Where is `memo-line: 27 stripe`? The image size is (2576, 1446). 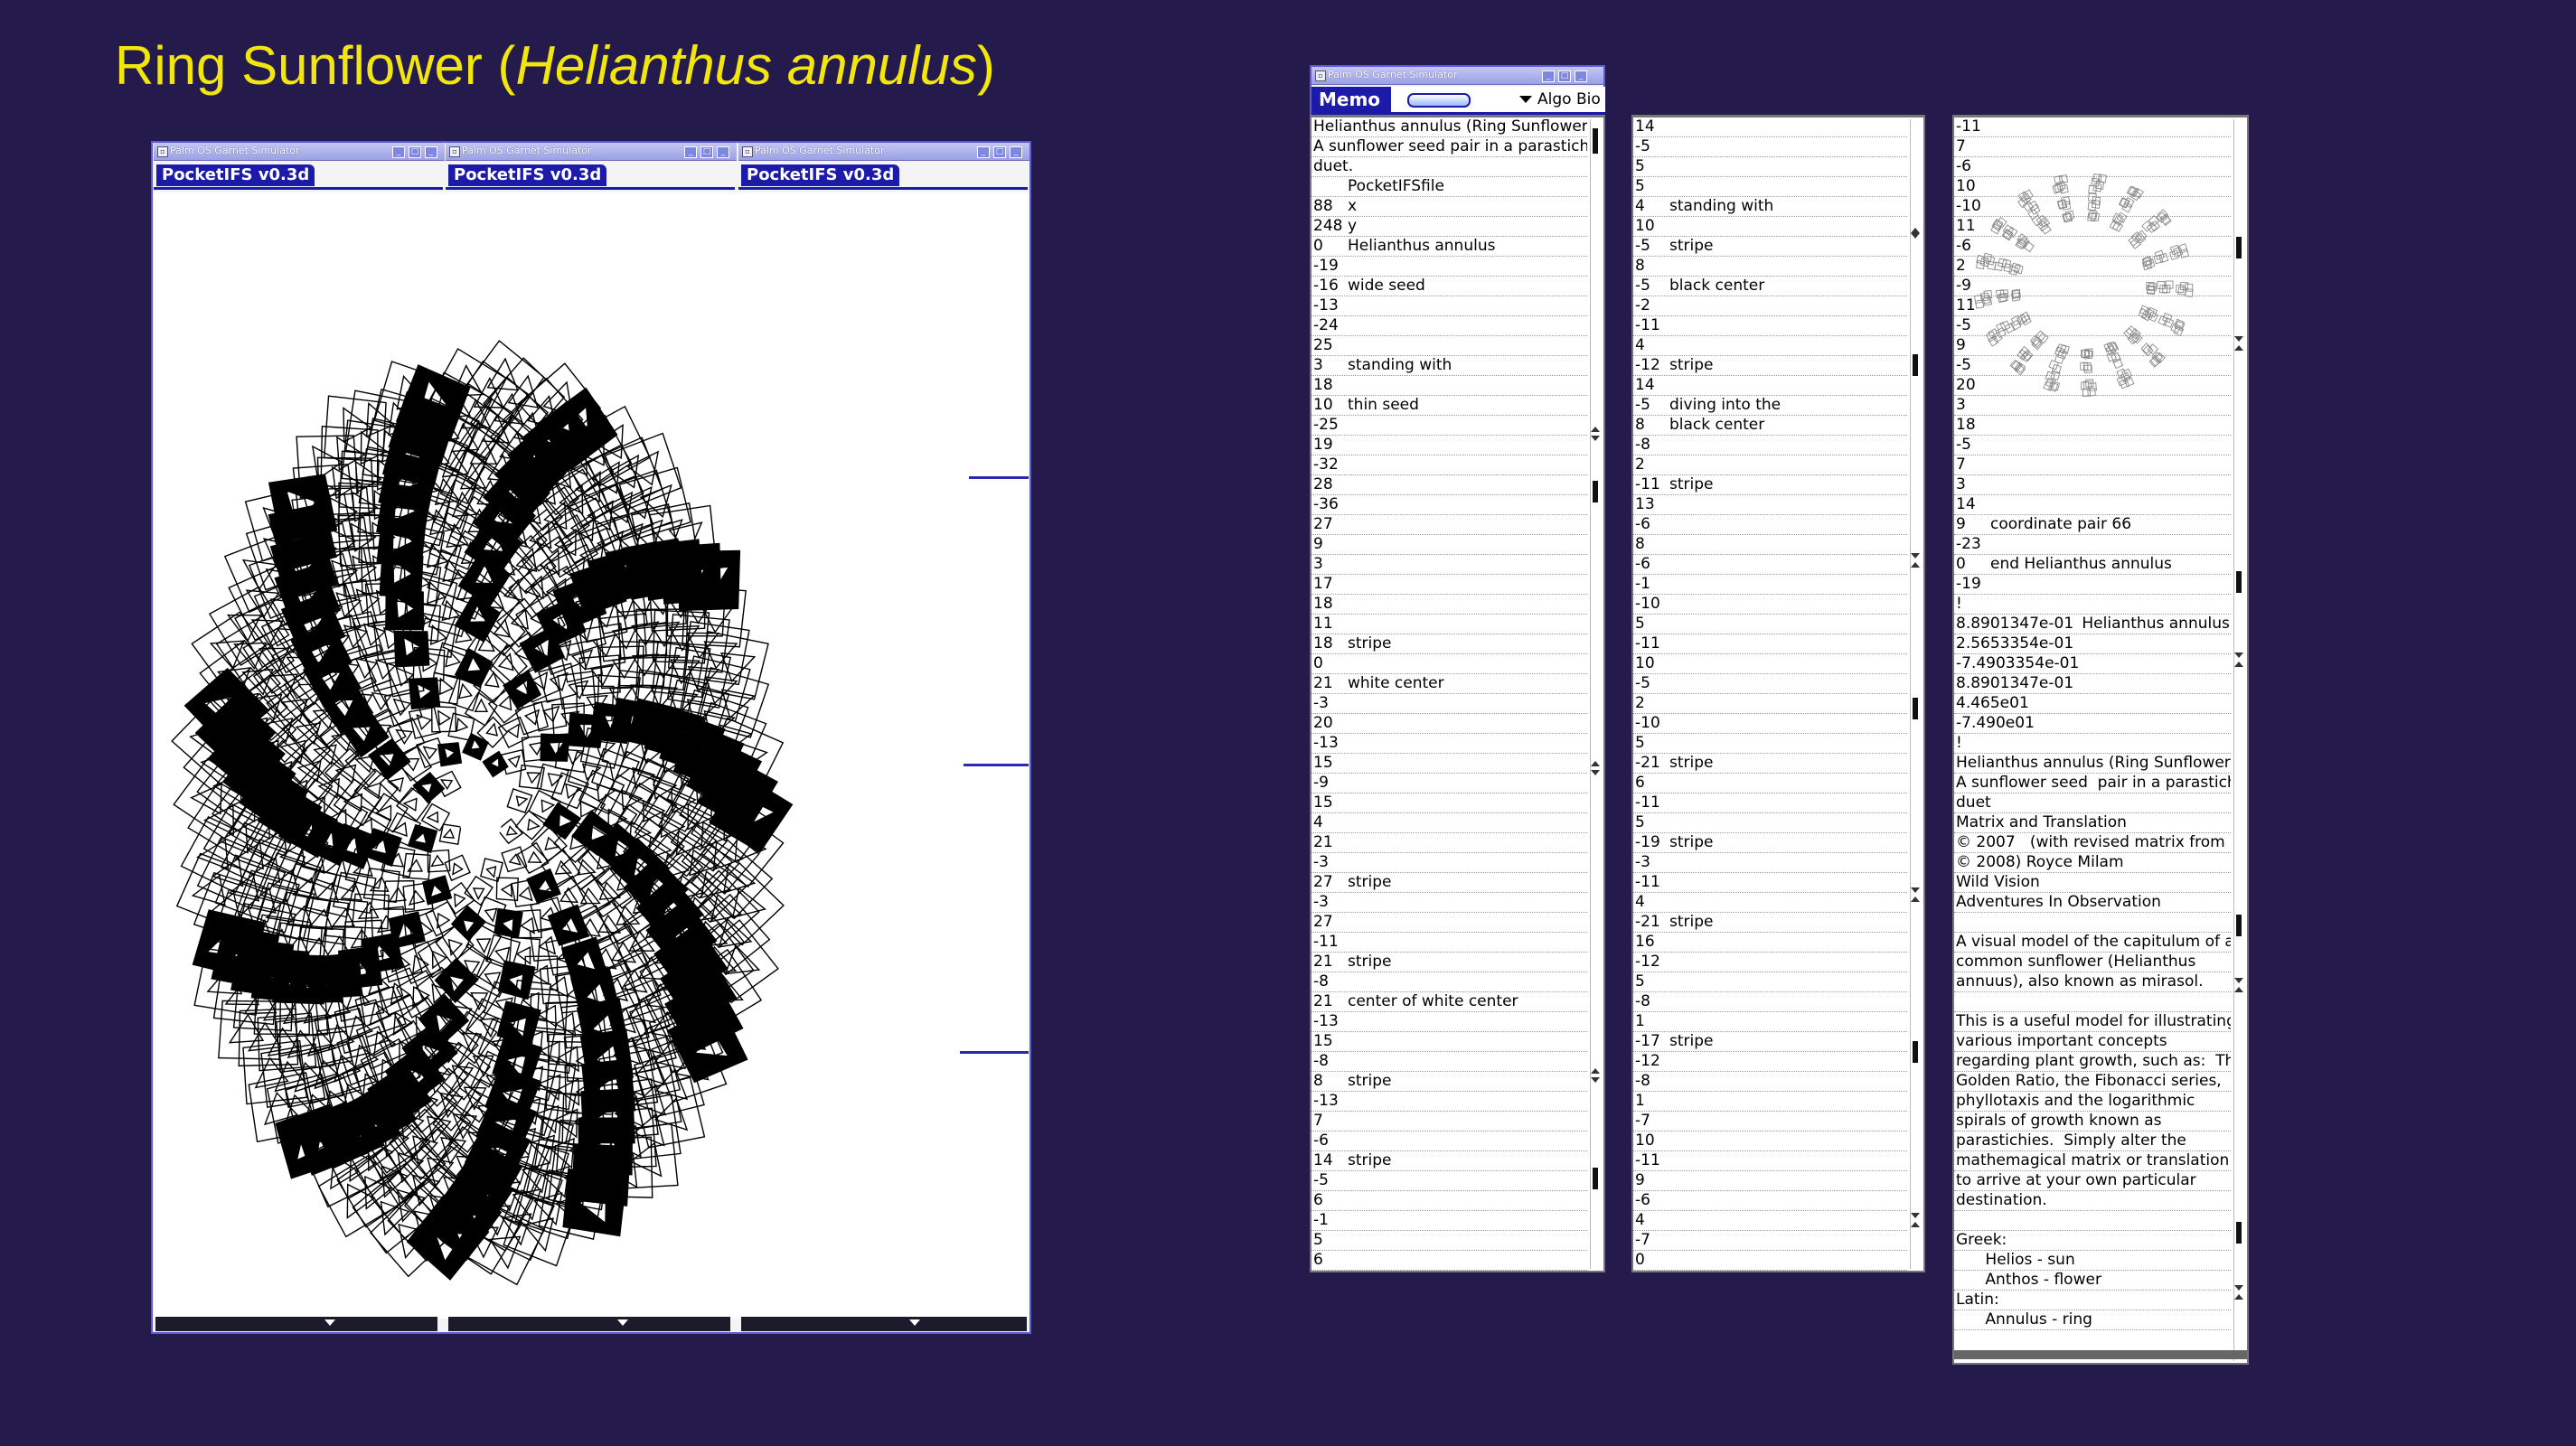
memo-line: 27 stripe is located at coordinates (1450, 883).